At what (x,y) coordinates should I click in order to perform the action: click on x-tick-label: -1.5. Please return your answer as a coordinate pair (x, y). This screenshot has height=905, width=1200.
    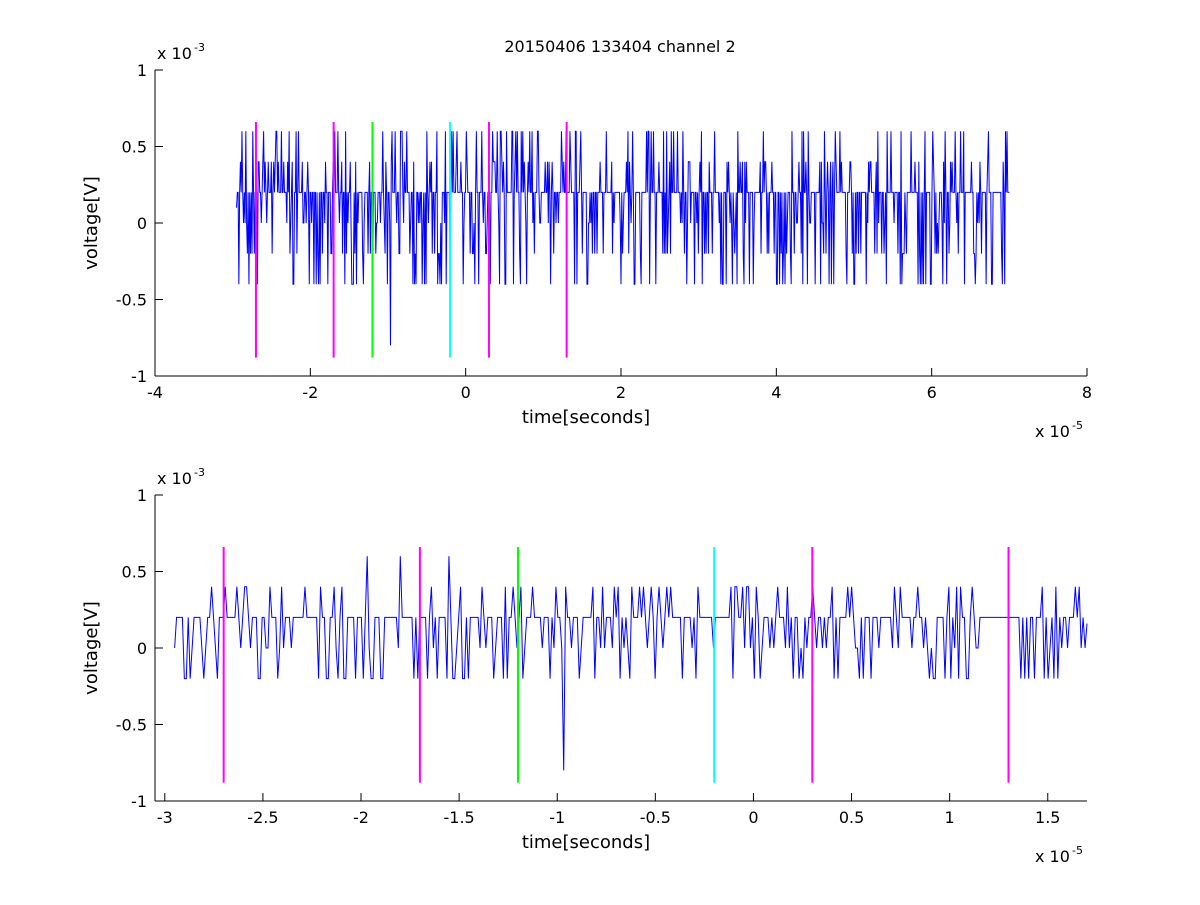
    Looking at the image, I should click on (459, 817).